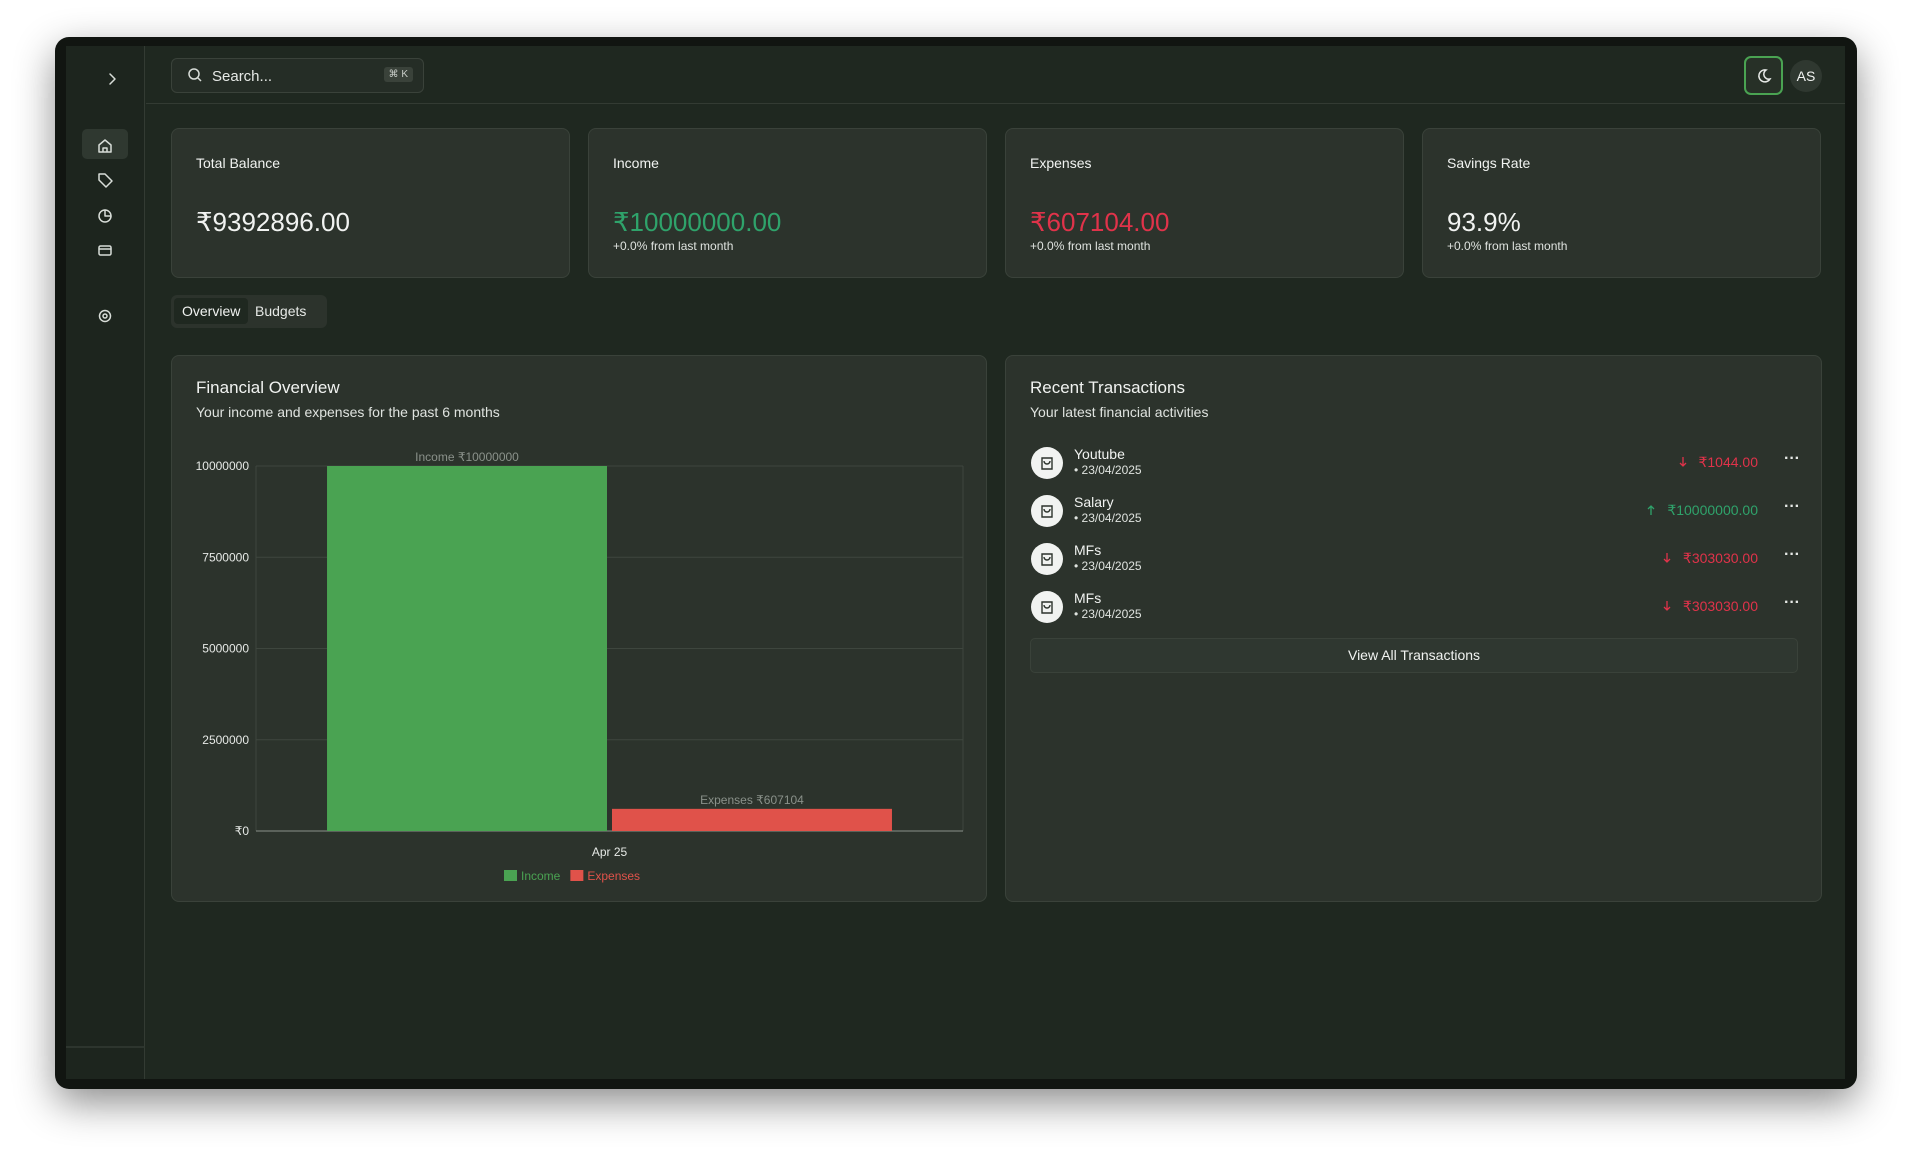 Image resolution: width=1912 pixels, height=1164 pixels. Describe the element at coordinates (1415, 511) in the screenshot. I see `transaction-row: Salary • 23/04/2025 ₹10000000.00 ···` at that location.